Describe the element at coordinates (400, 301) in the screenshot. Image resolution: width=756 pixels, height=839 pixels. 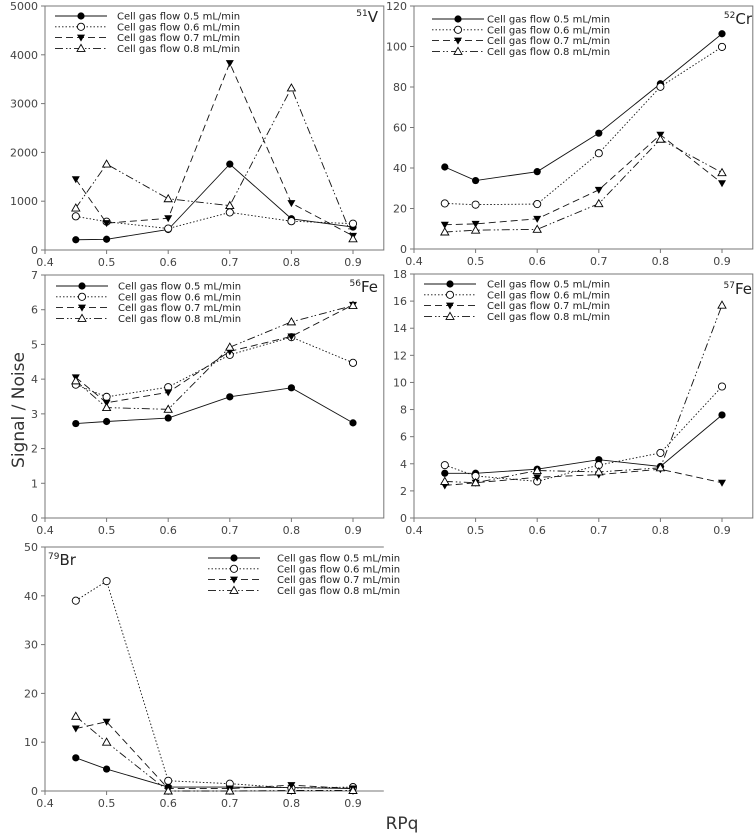
I see `y-tick-label: 16` at that location.